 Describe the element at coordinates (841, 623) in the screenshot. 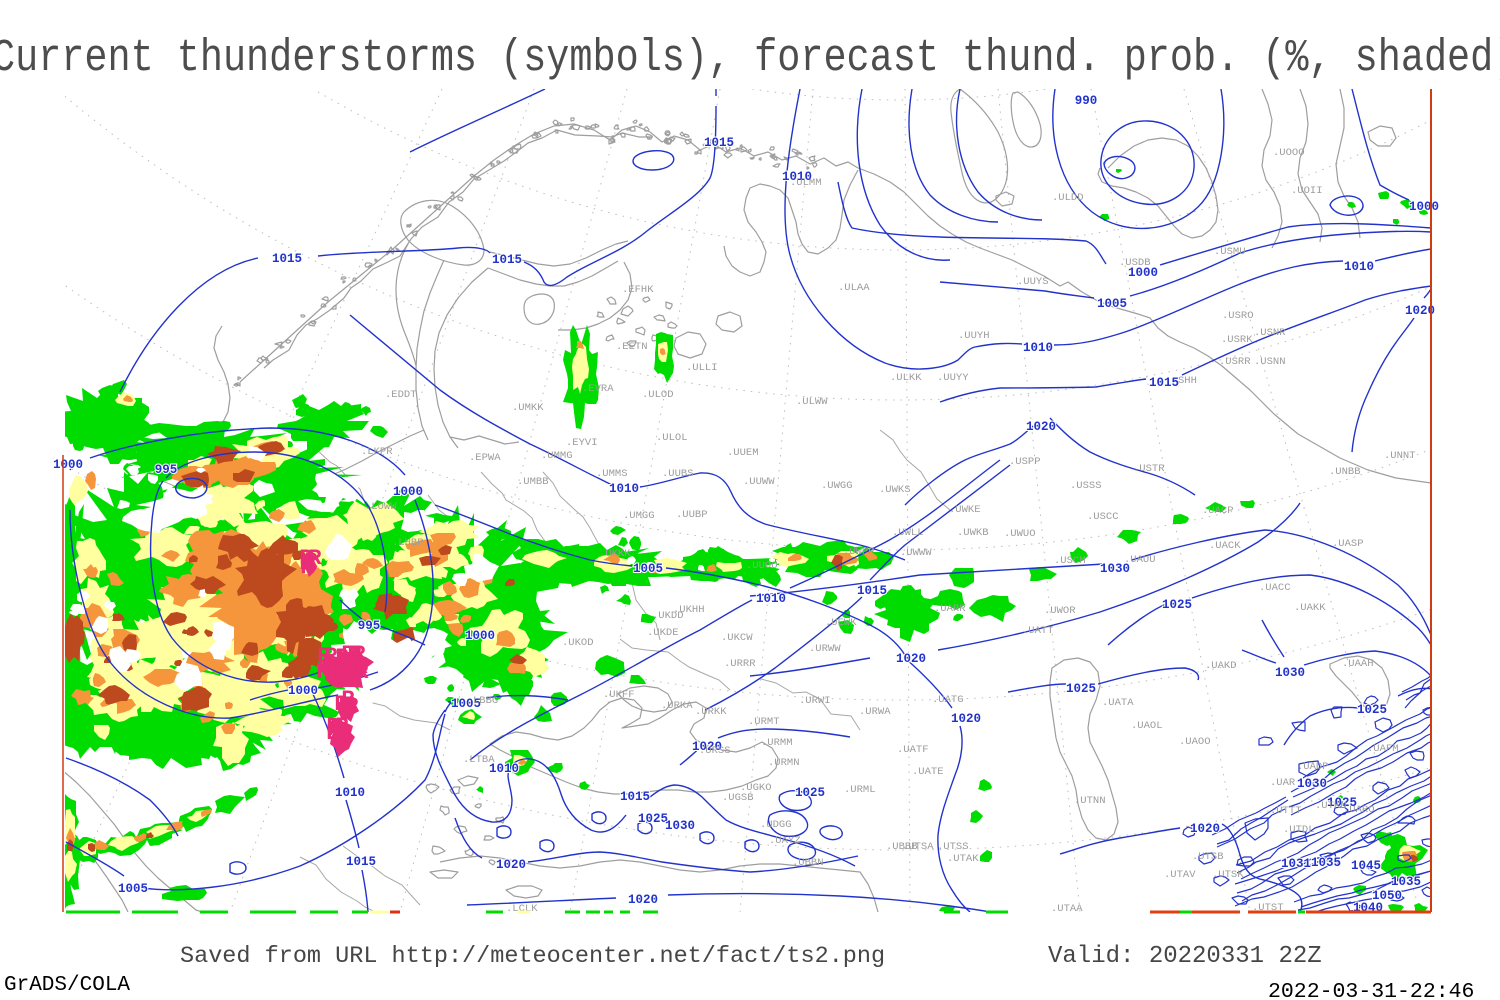

I see `svg-text: .UEWK` at that location.